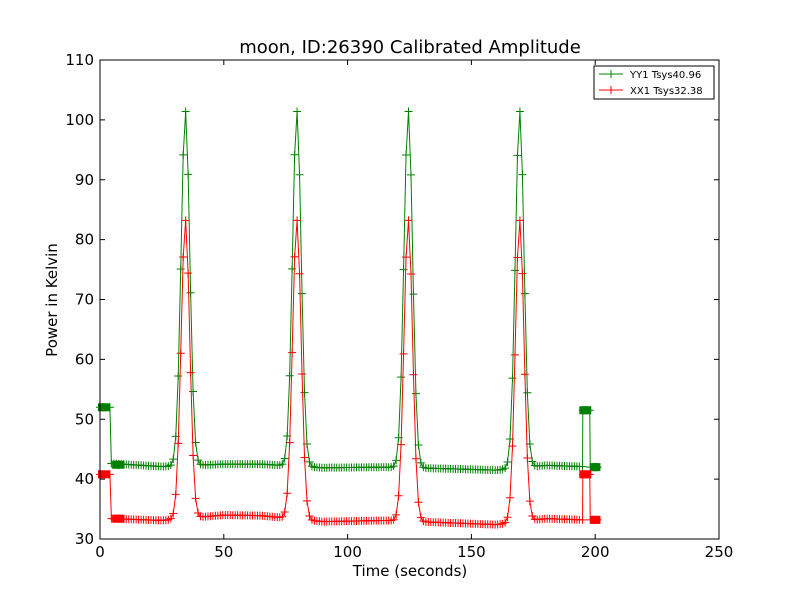 The image size is (800, 600). I want to click on legend-label: XX1 Tsys32.38, so click(666, 91).